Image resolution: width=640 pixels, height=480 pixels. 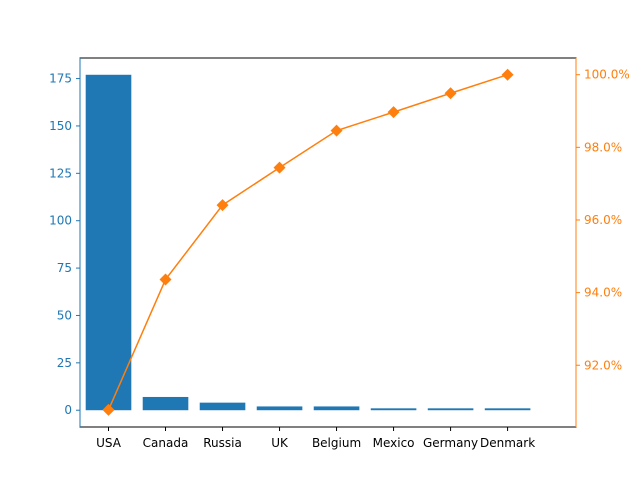 I want to click on bar-mexico, so click(x=393, y=409).